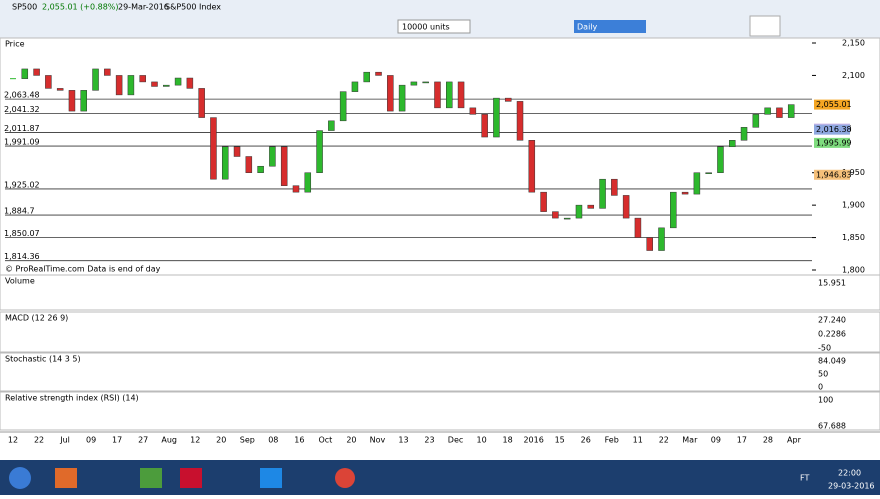 The image size is (880, 499). What do you see at coordinates (716, 440) in the screenshot?
I see `x-tick-label: 09` at bounding box center [716, 440].